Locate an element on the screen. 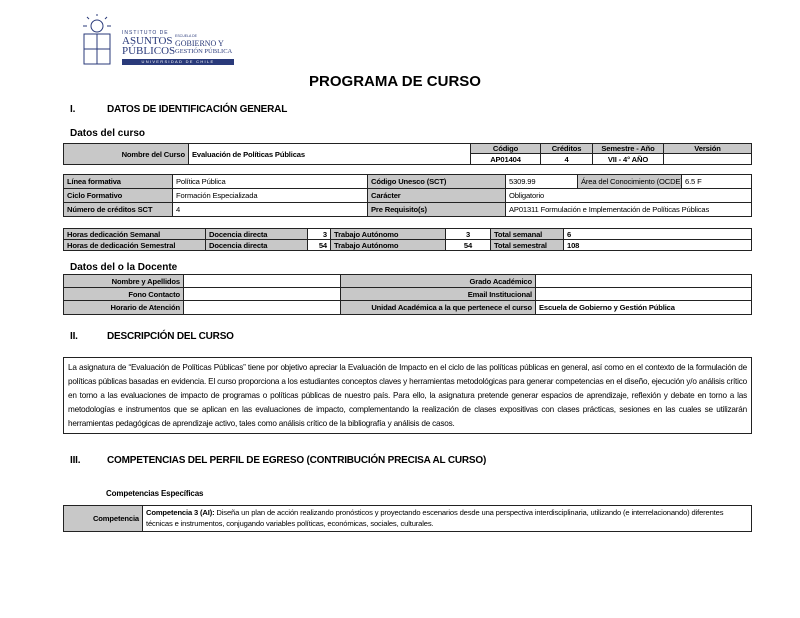 The width and height of the screenshot is (800, 618). logo-text: INSTITUTO DE is located at coordinates (145, 33).